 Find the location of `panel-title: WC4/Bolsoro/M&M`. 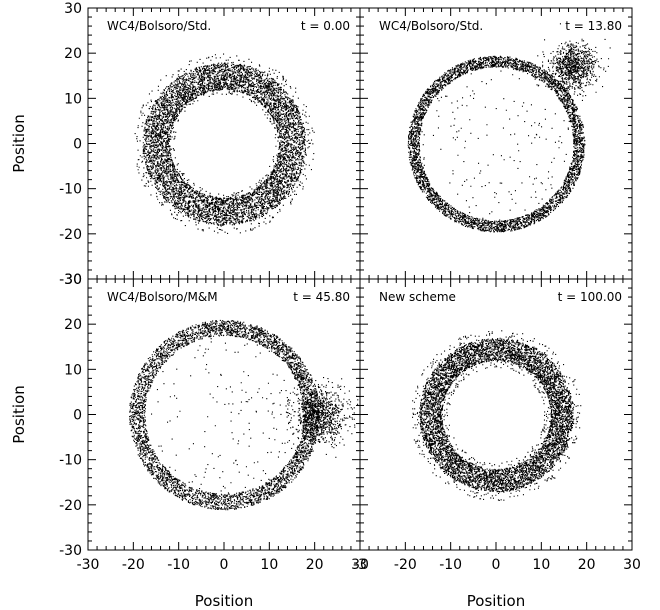

panel-title: WC4/Bolsoro/M&M is located at coordinates (162, 297).